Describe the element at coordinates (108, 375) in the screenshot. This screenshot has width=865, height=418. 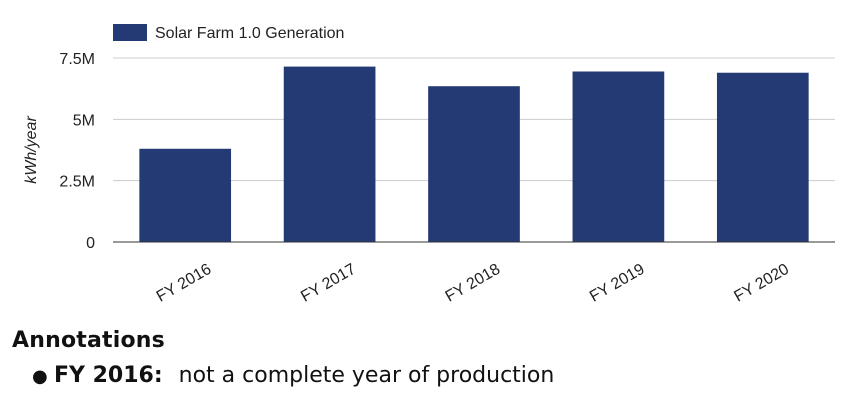
I see `annotation-label: FY 2016:` at that location.